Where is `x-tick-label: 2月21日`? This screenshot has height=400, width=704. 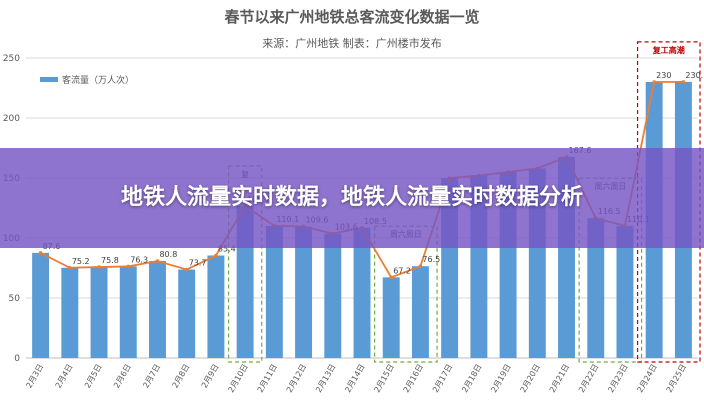
x-tick-label: 2月21日 is located at coordinates (559, 379).